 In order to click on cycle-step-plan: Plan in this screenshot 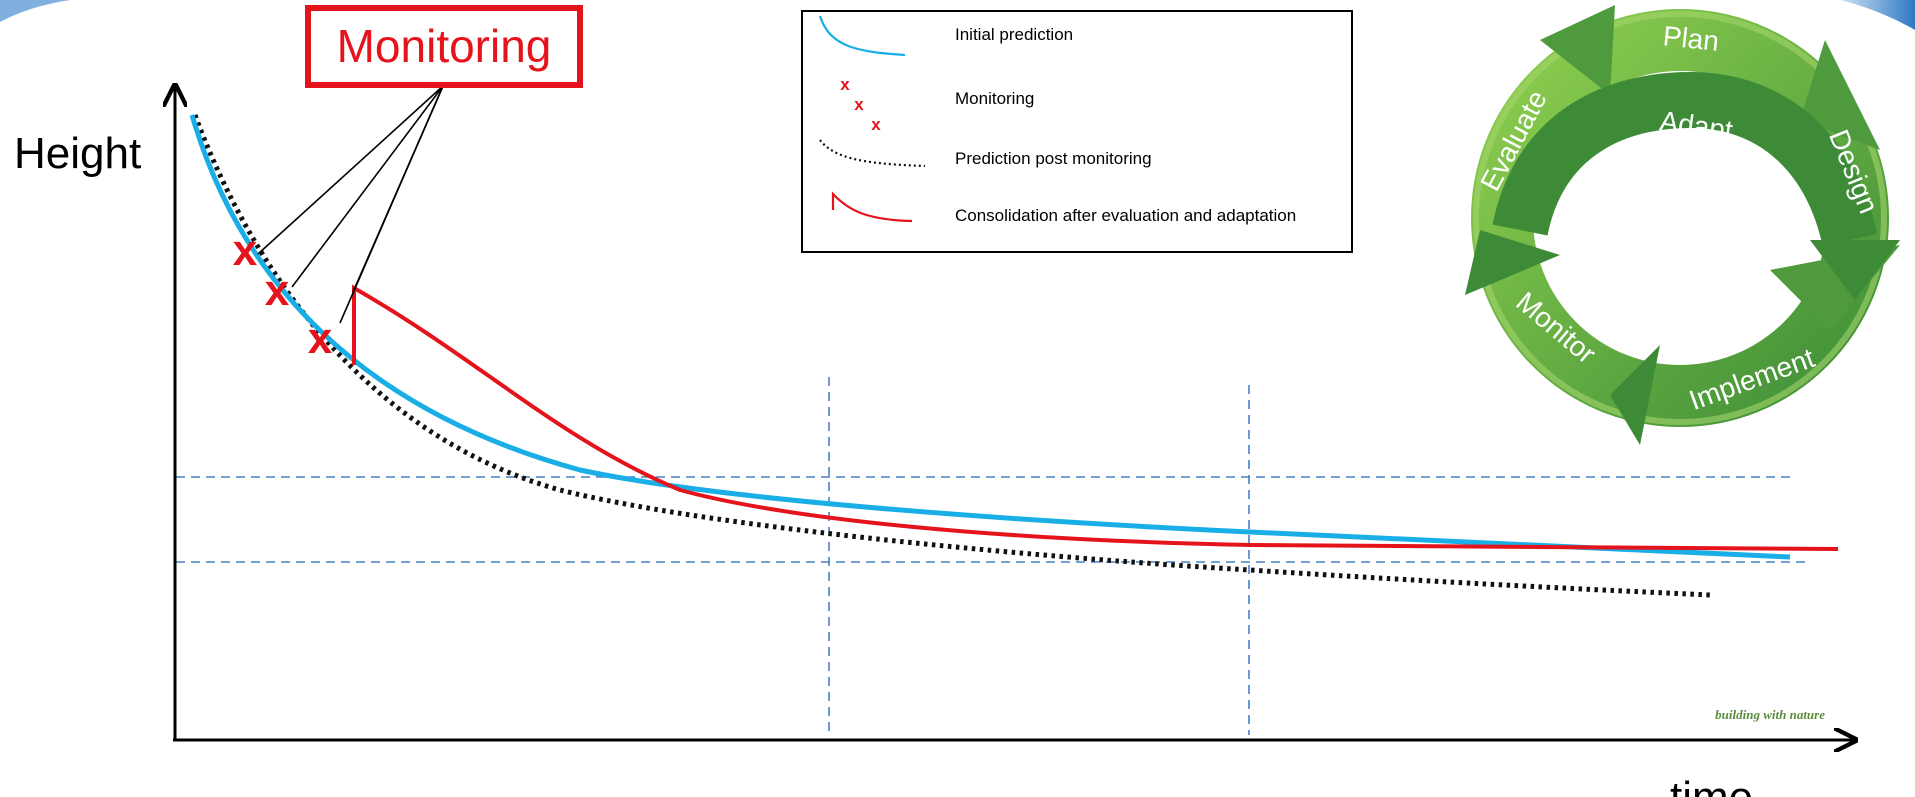, I will do `click(1691, 38)`.